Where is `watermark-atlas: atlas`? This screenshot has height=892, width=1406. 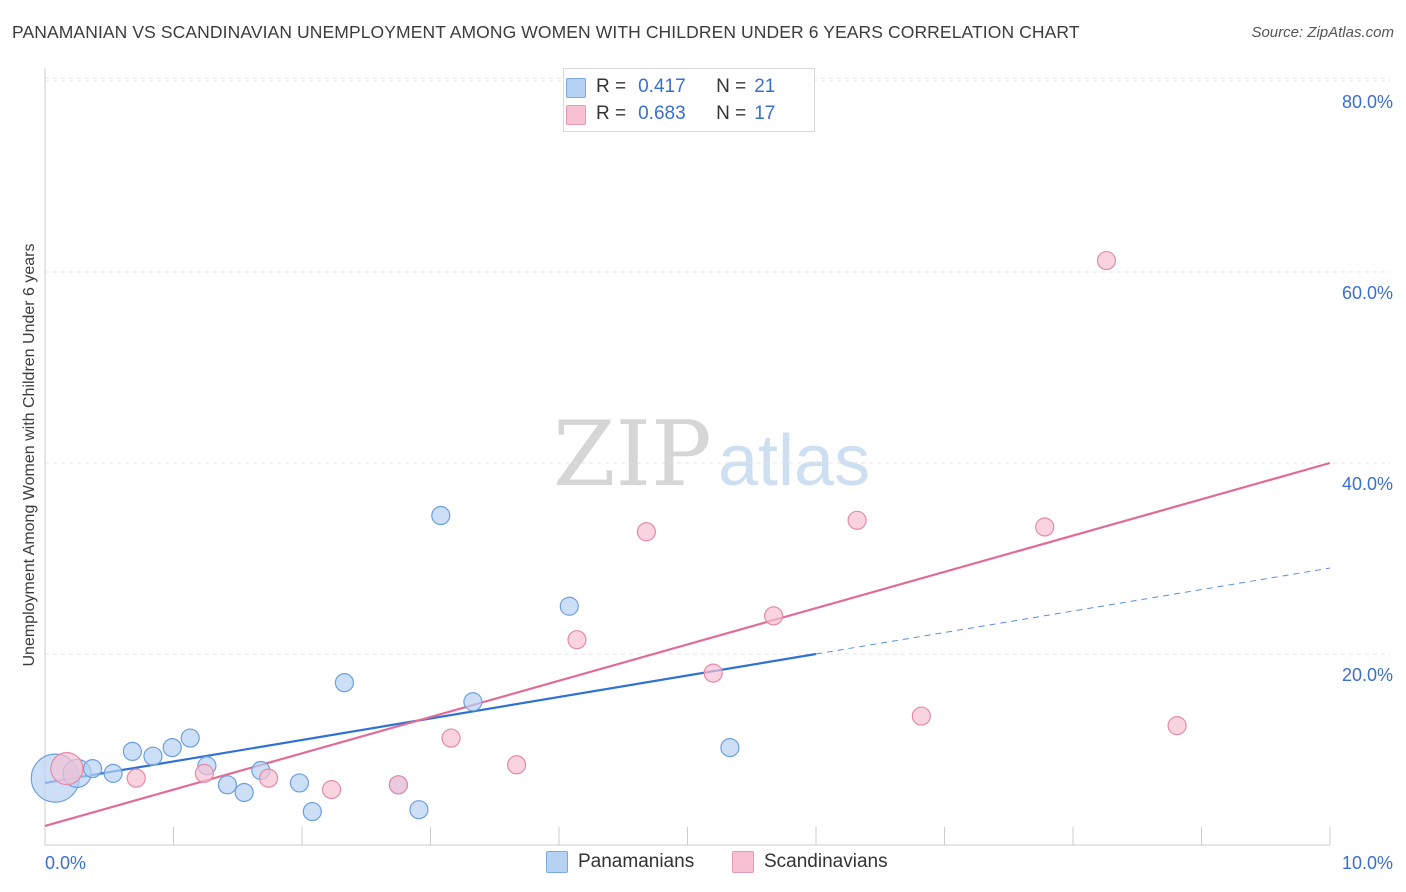 watermark-atlas: atlas is located at coordinates (794, 461).